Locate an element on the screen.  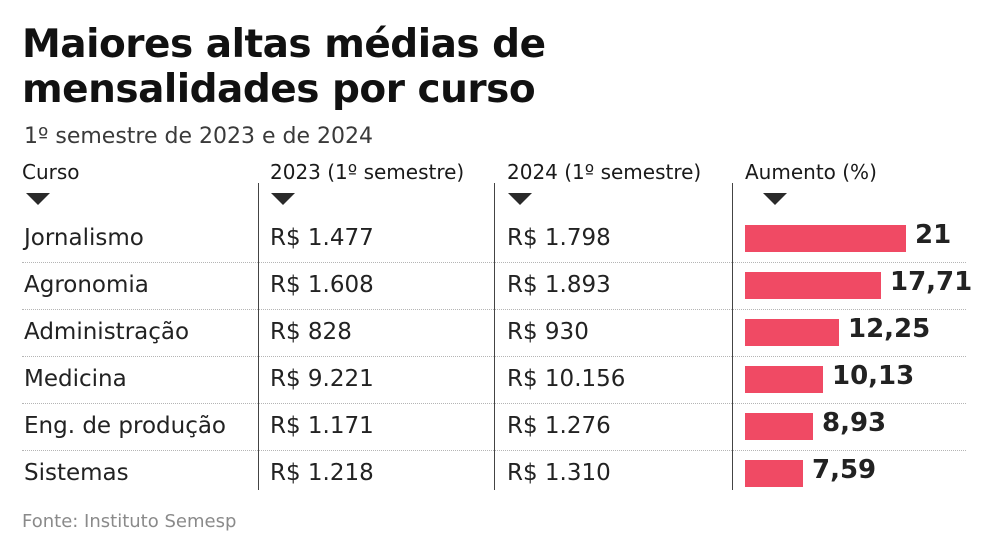
cell-2023: R$ 1.608 is located at coordinates (322, 285).